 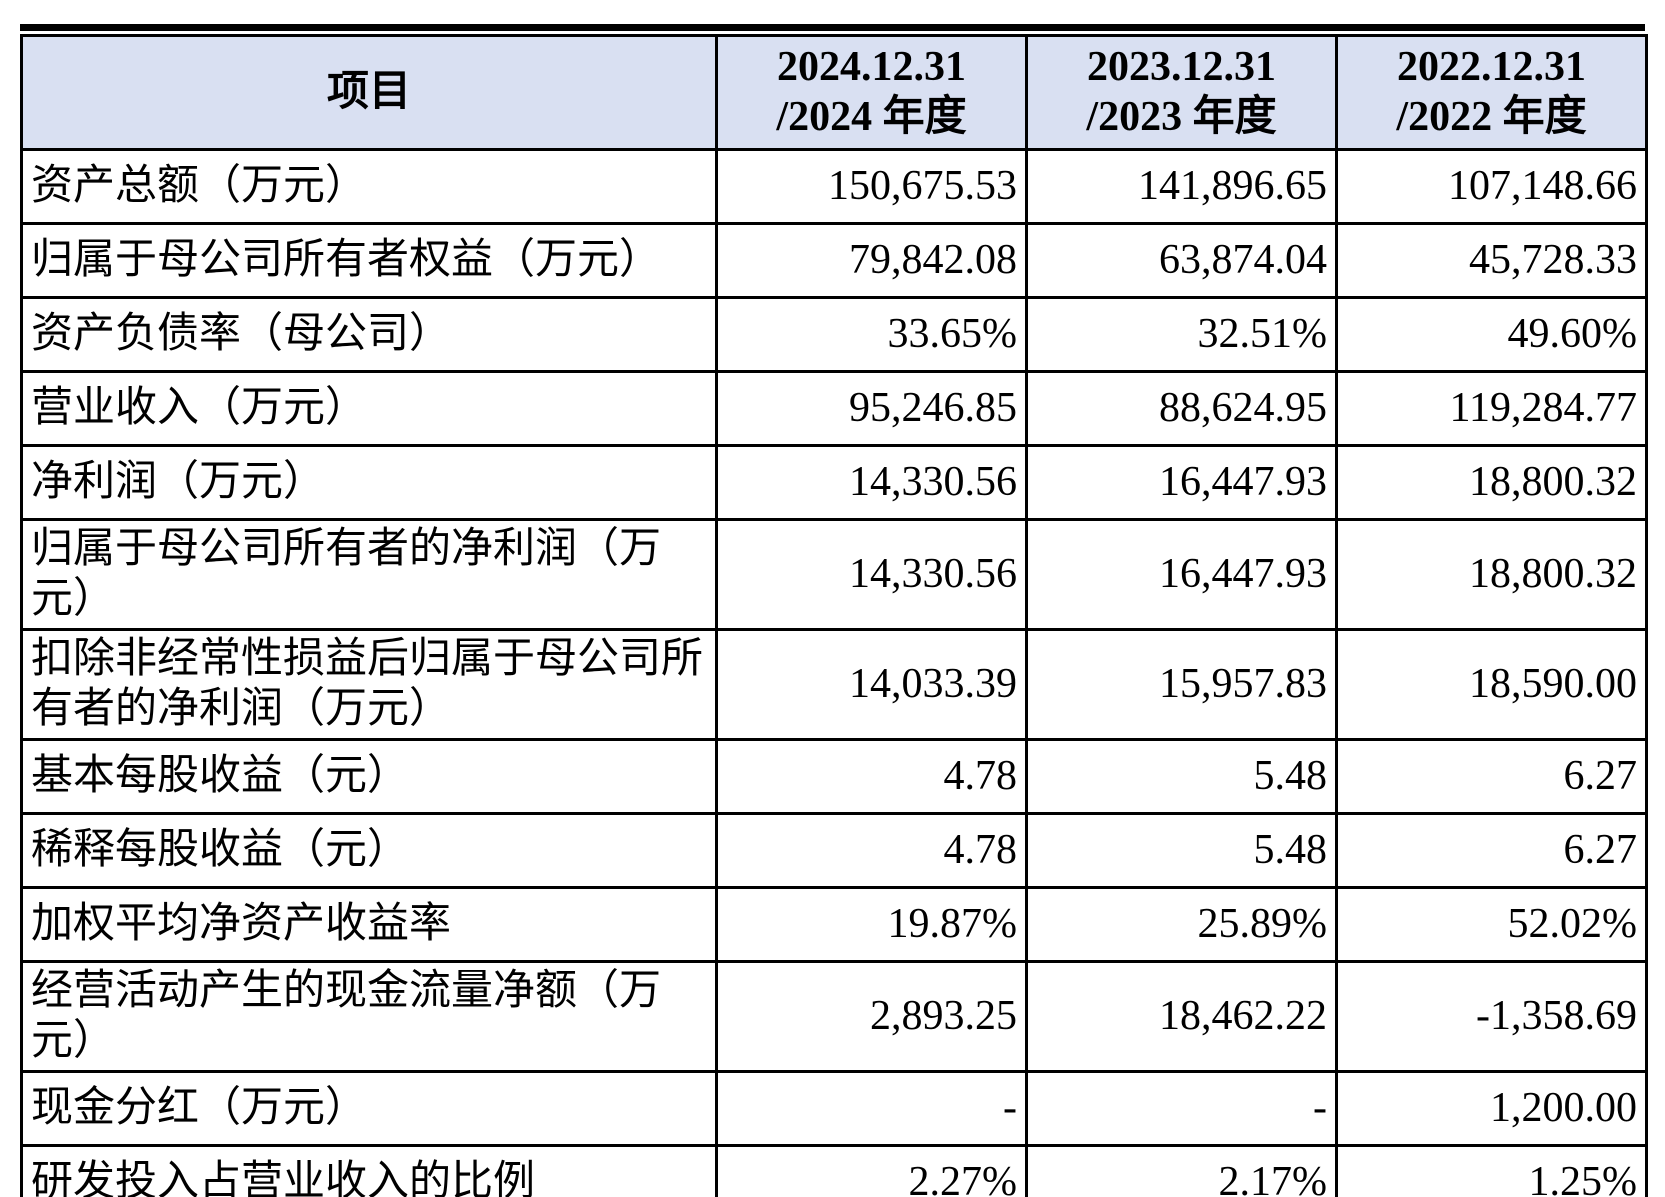 What do you see at coordinates (871, 1017) in the screenshot?
I see `row-value: 2,893.25` at bounding box center [871, 1017].